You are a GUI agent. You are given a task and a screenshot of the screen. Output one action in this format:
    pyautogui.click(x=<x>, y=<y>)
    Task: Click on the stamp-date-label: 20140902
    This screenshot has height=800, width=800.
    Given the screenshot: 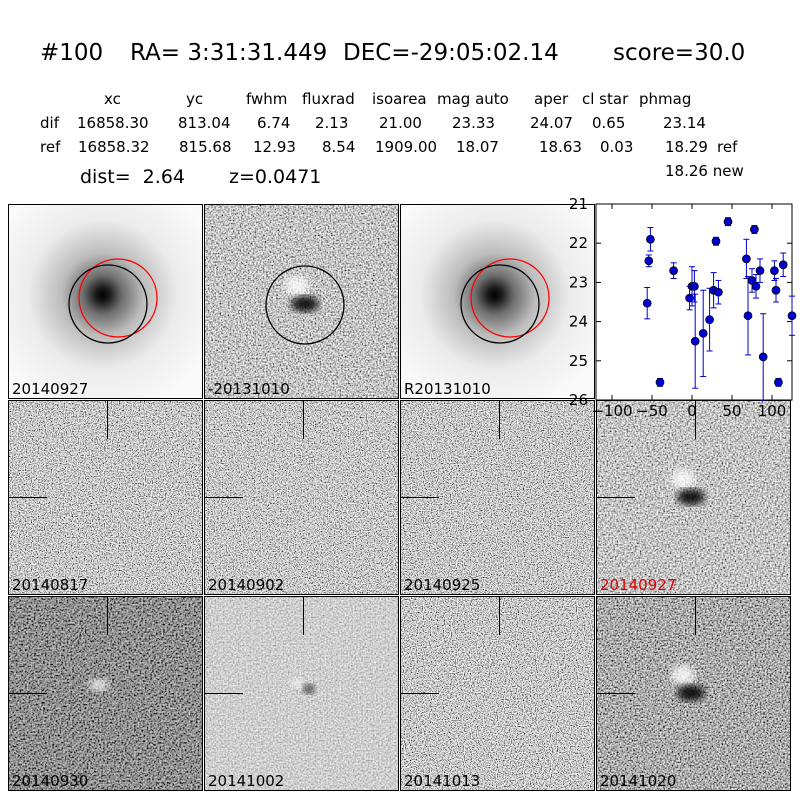 What is the action you would take?
    pyautogui.click(x=246, y=585)
    